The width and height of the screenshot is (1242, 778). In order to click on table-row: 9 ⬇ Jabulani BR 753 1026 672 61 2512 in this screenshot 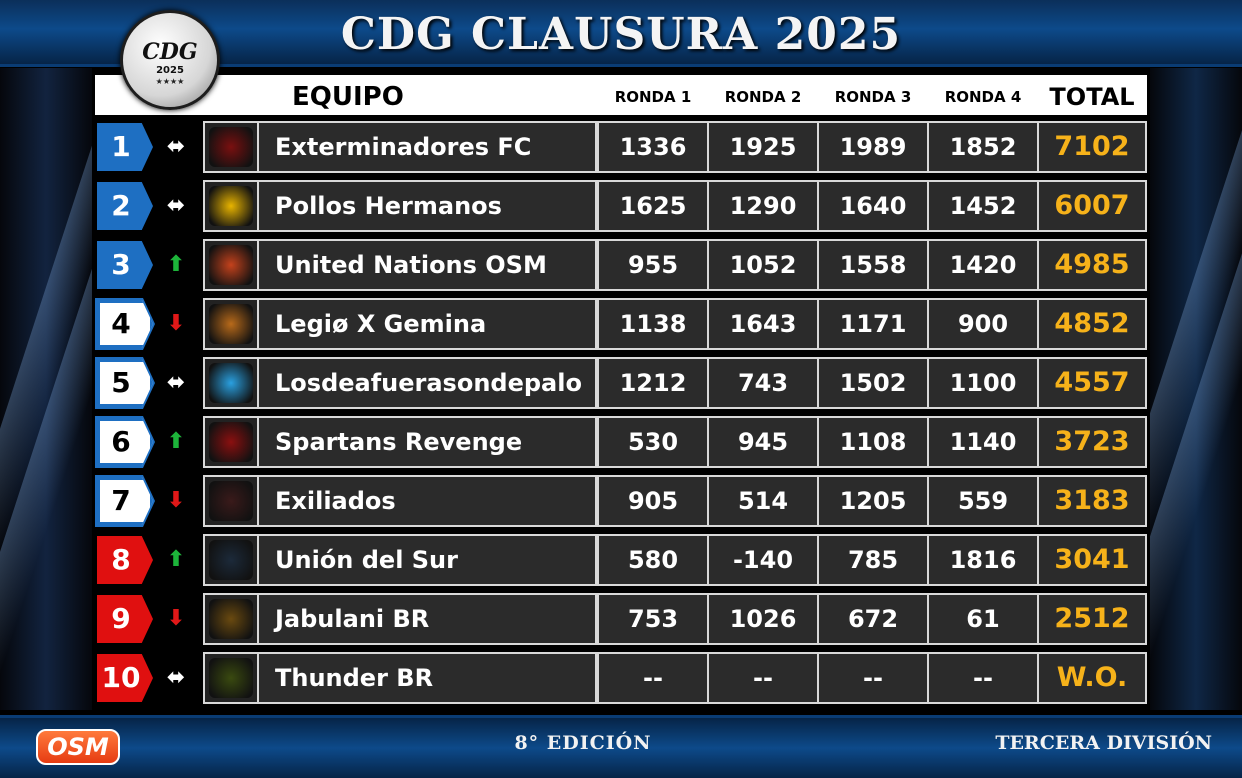, I will do `click(621, 619)`.